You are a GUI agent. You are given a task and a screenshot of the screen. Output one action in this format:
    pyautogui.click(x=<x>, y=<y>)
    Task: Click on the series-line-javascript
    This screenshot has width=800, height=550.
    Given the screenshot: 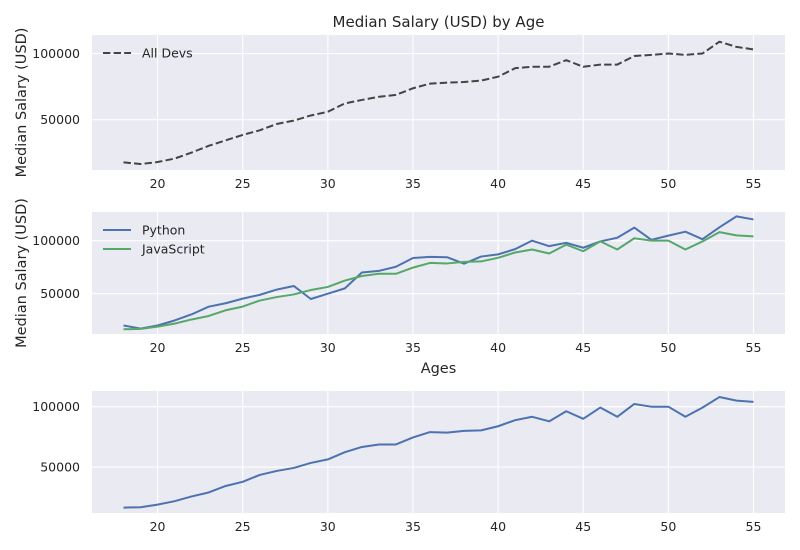 What is the action you would take?
    pyautogui.click(x=438, y=281)
    